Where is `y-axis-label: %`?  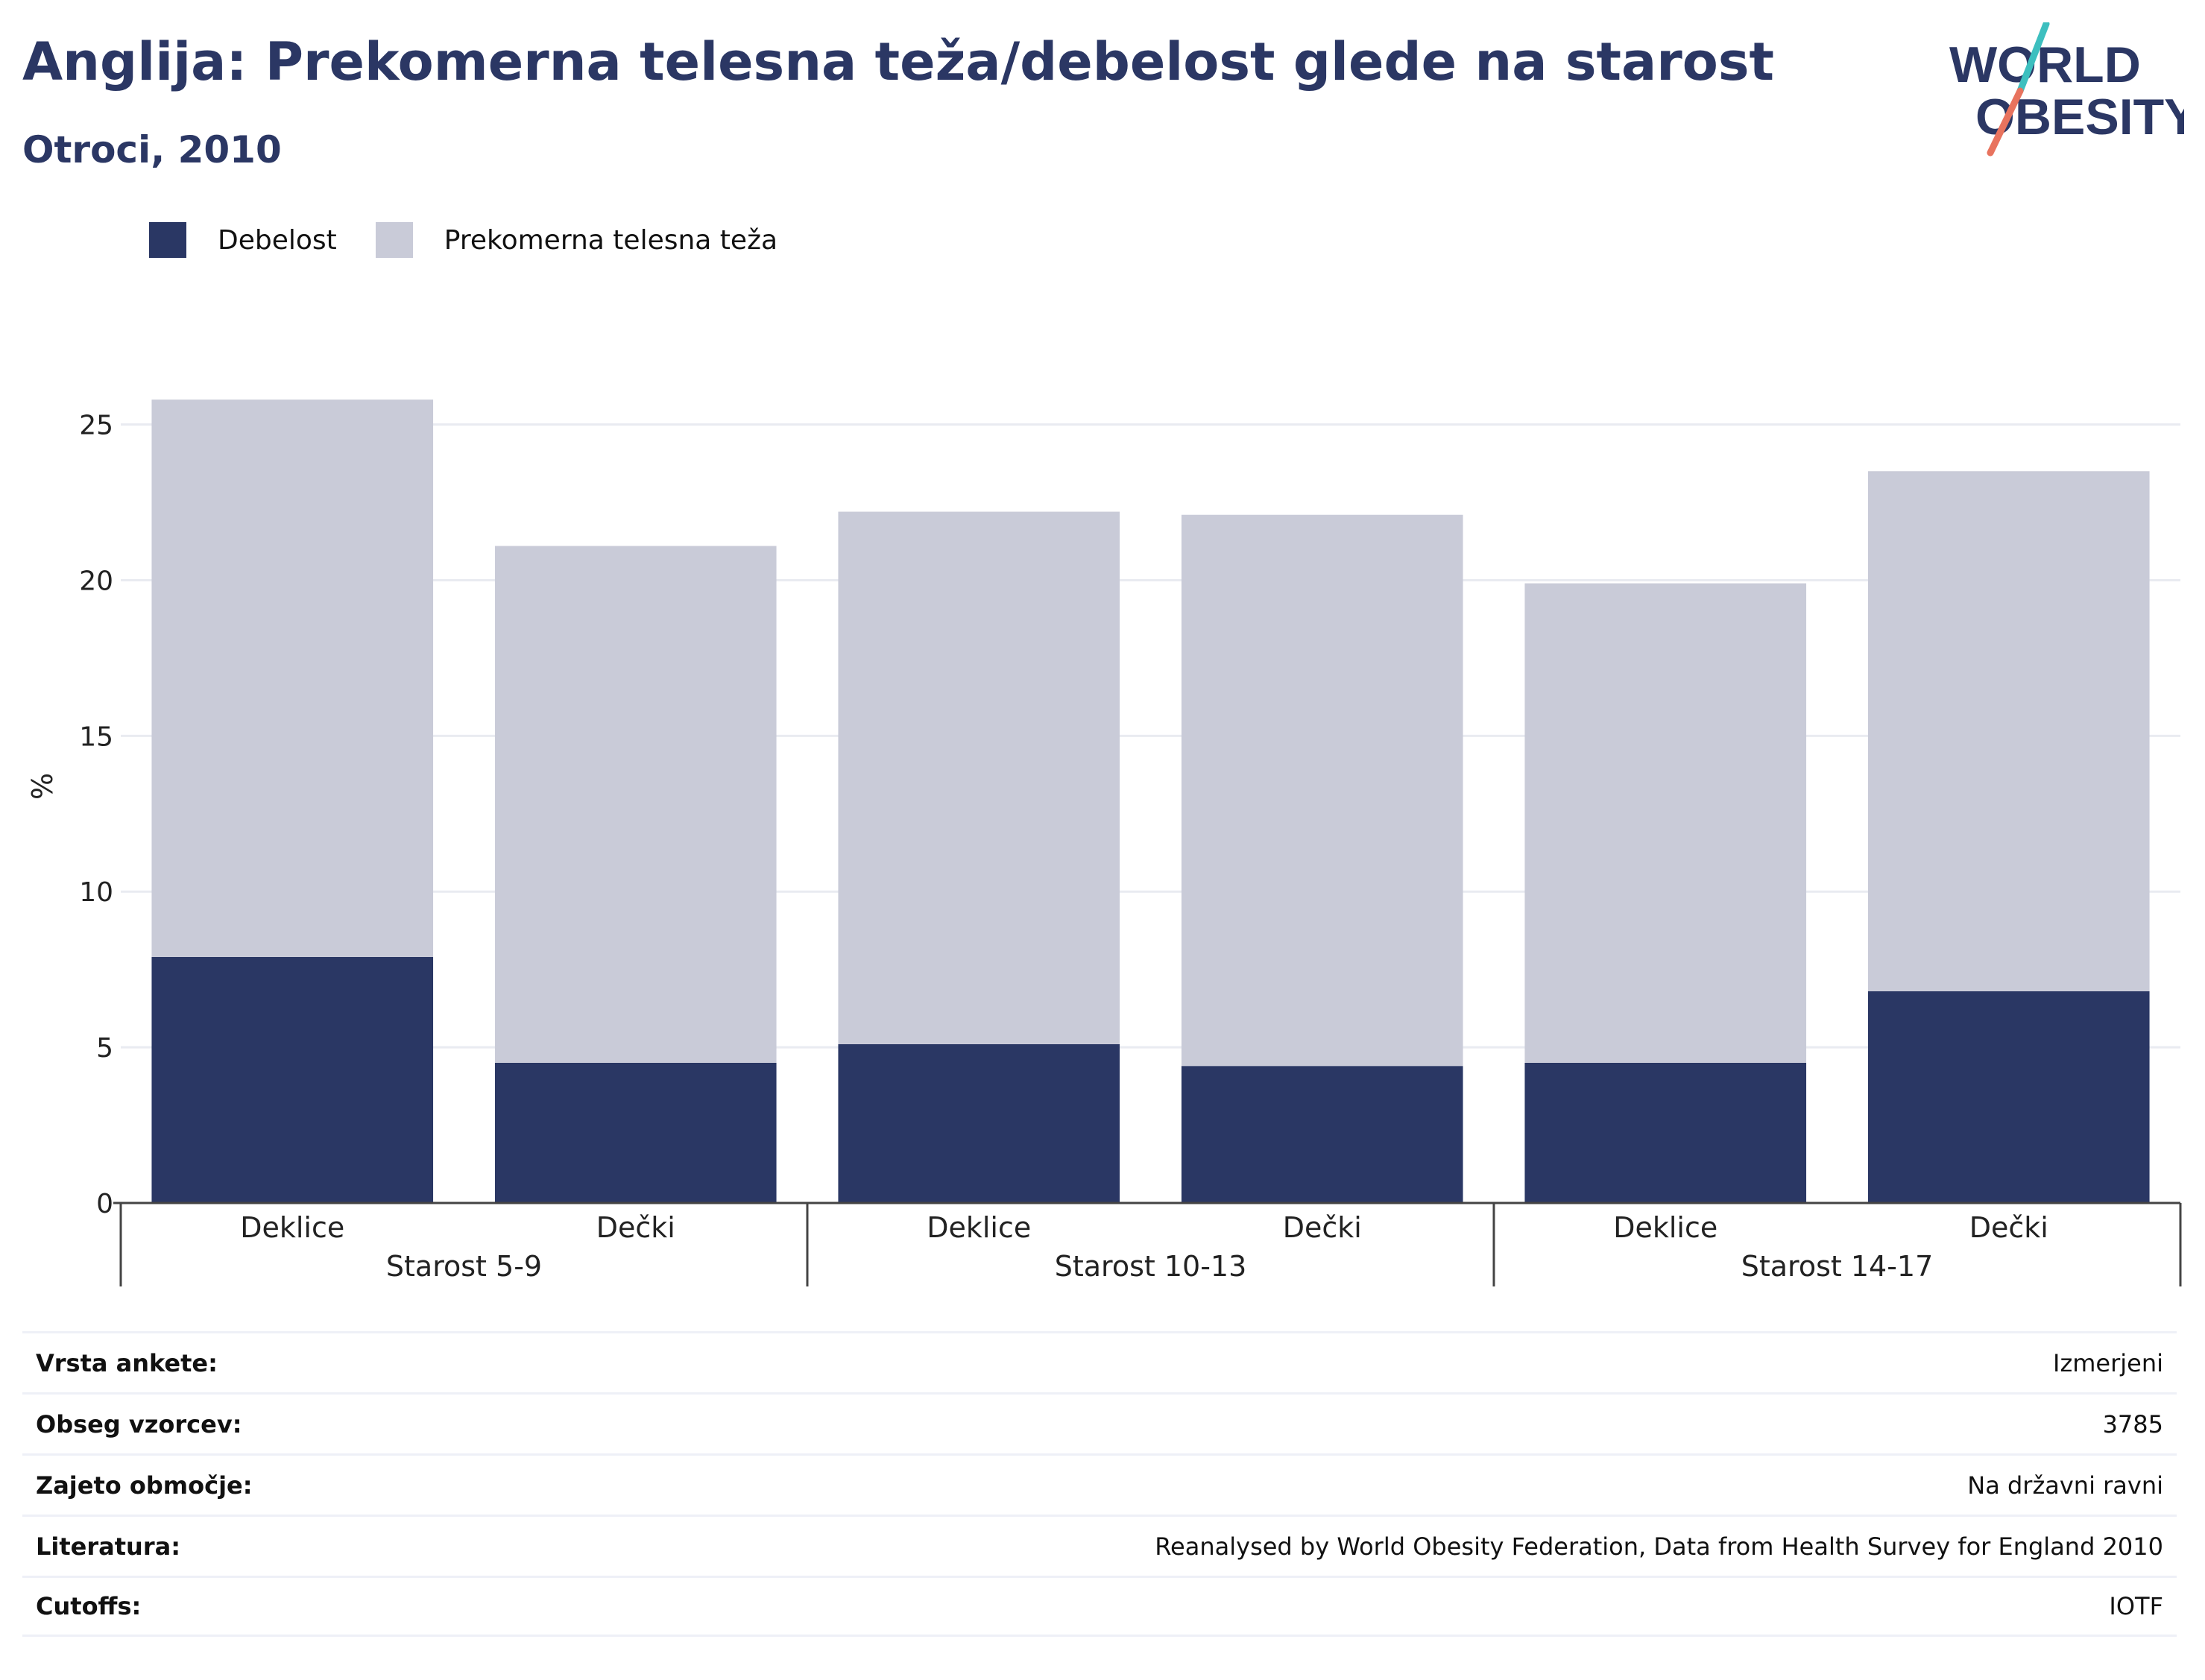 y-axis-label: % is located at coordinates (42, 786).